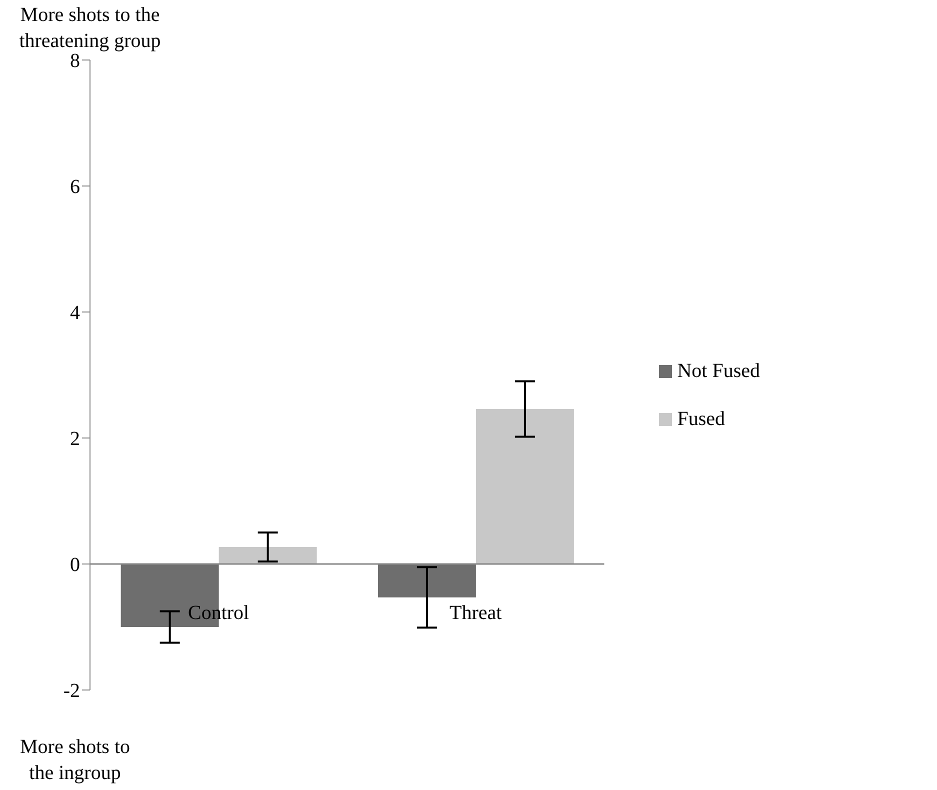 This screenshot has width=937, height=790. I want to click on y-tick-label: -2, so click(71, 691).